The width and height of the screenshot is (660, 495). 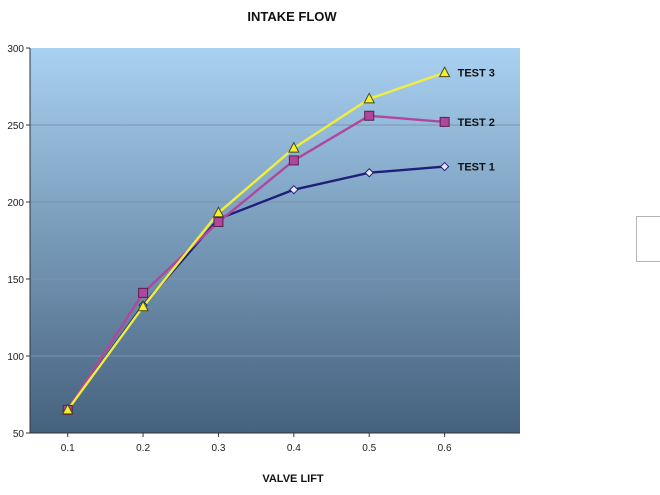 I want to click on y-tick-label-150: 150, so click(x=15, y=280).